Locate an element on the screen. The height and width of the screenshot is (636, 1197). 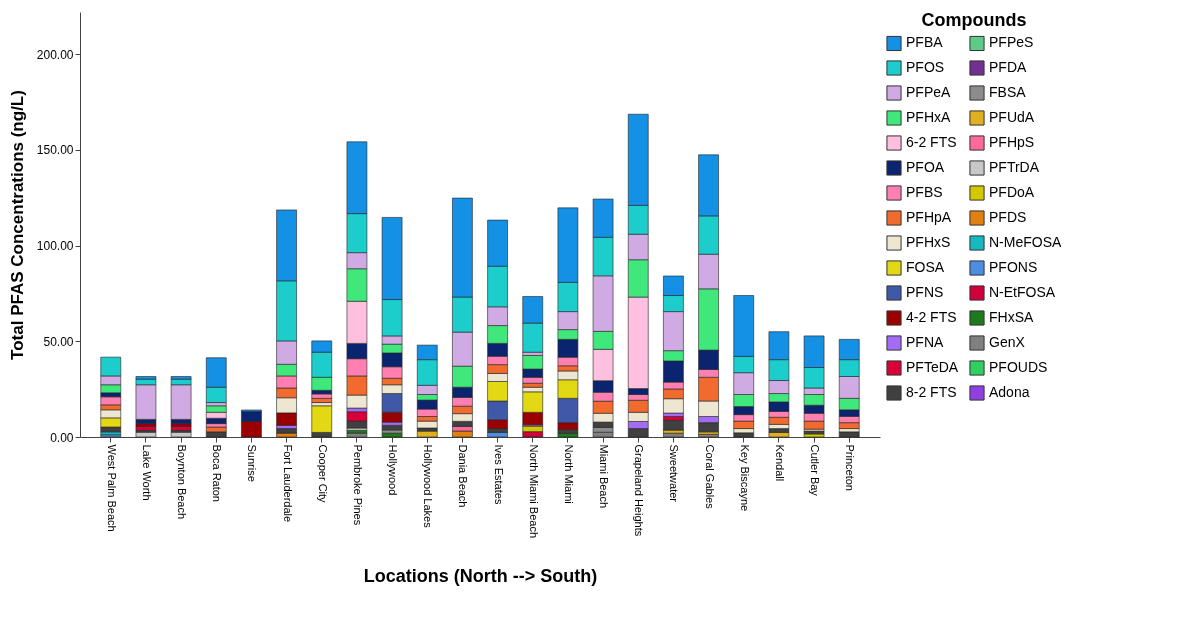
legend-title: Compounds is located at coordinates (974, 20).